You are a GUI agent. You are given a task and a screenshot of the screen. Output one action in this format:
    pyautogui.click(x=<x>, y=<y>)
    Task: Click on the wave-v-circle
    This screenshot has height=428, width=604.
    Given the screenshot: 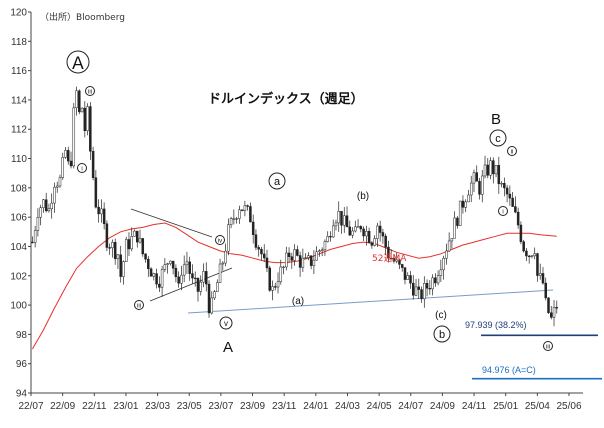 What is the action you would take?
    pyautogui.click(x=226, y=323)
    